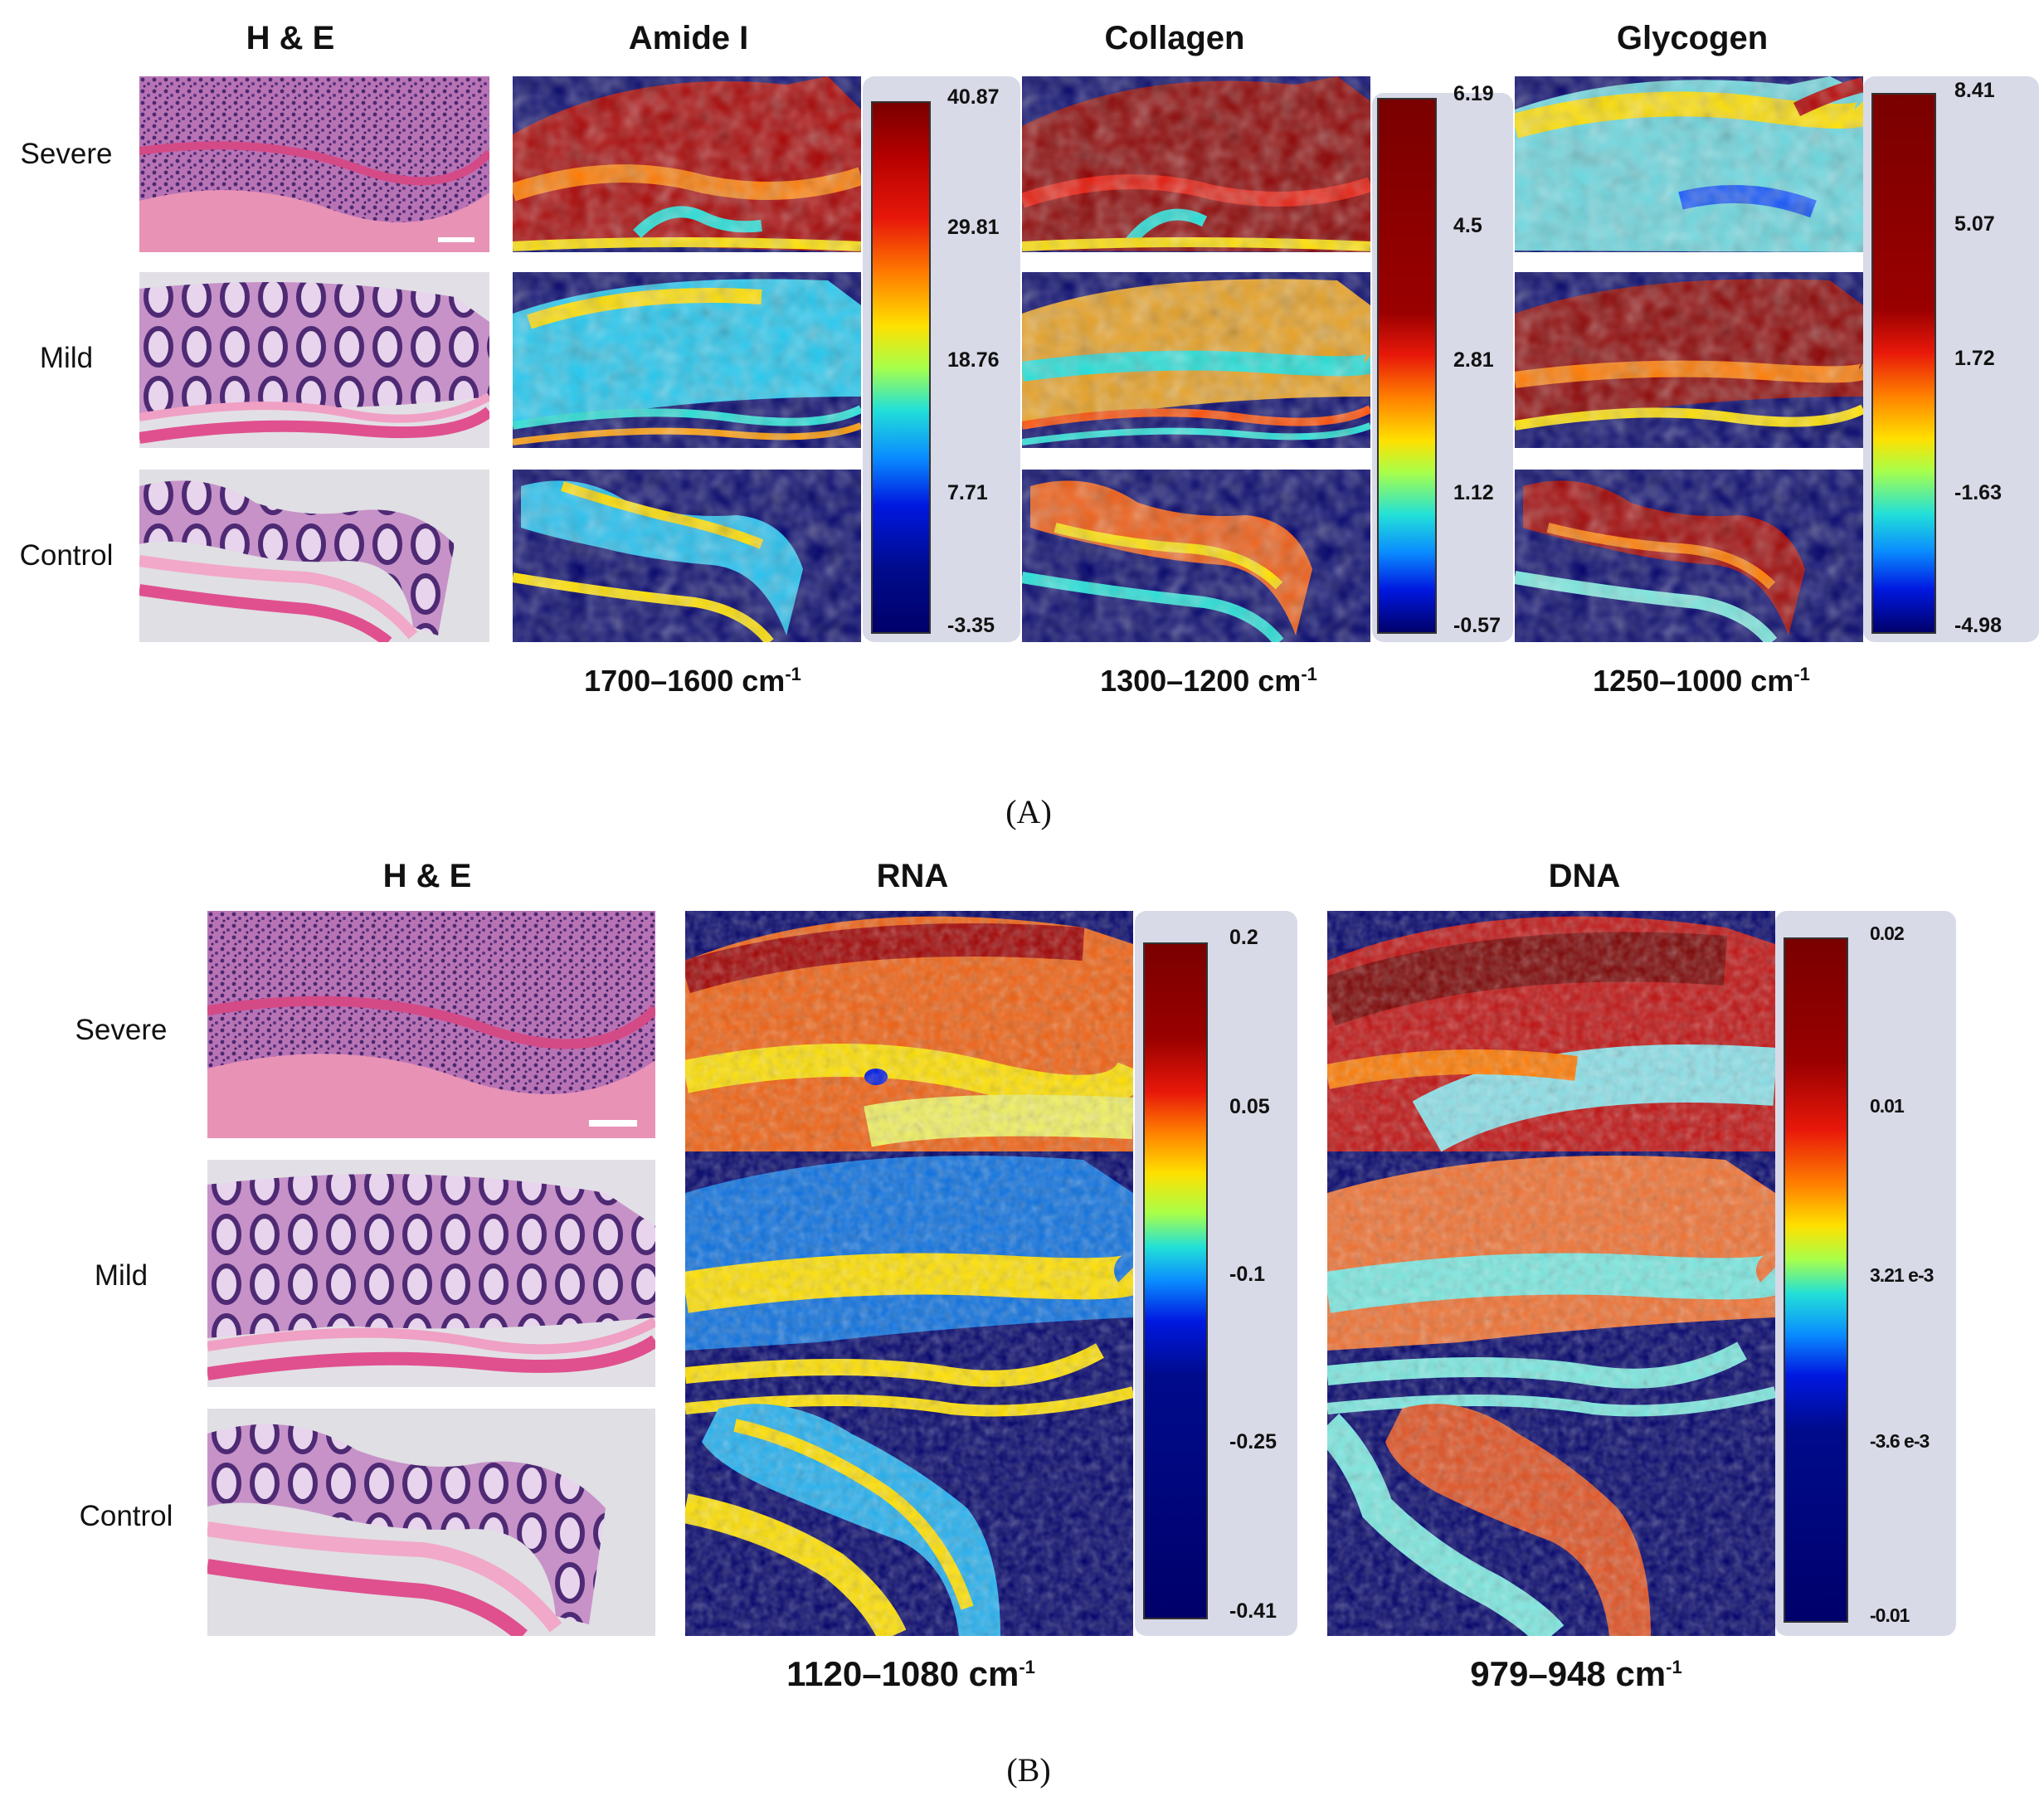  I want to click on panel-b-dna-tick-2: 3.21 e-3, so click(1902, 1275).